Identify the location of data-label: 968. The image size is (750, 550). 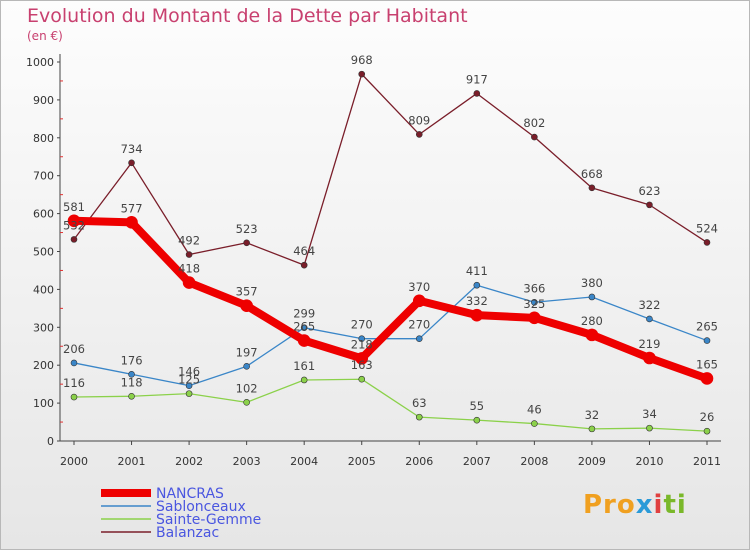
(362, 60).